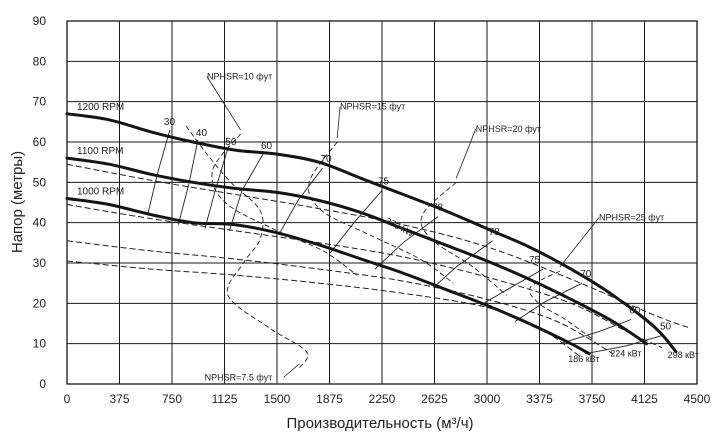 Image resolution: width=720 pixels, height=435 pixels. What do you see at coordinates (40, 182) in the screenshot?
I see `y-tick-label: 50` at bounding box center [40, 182].